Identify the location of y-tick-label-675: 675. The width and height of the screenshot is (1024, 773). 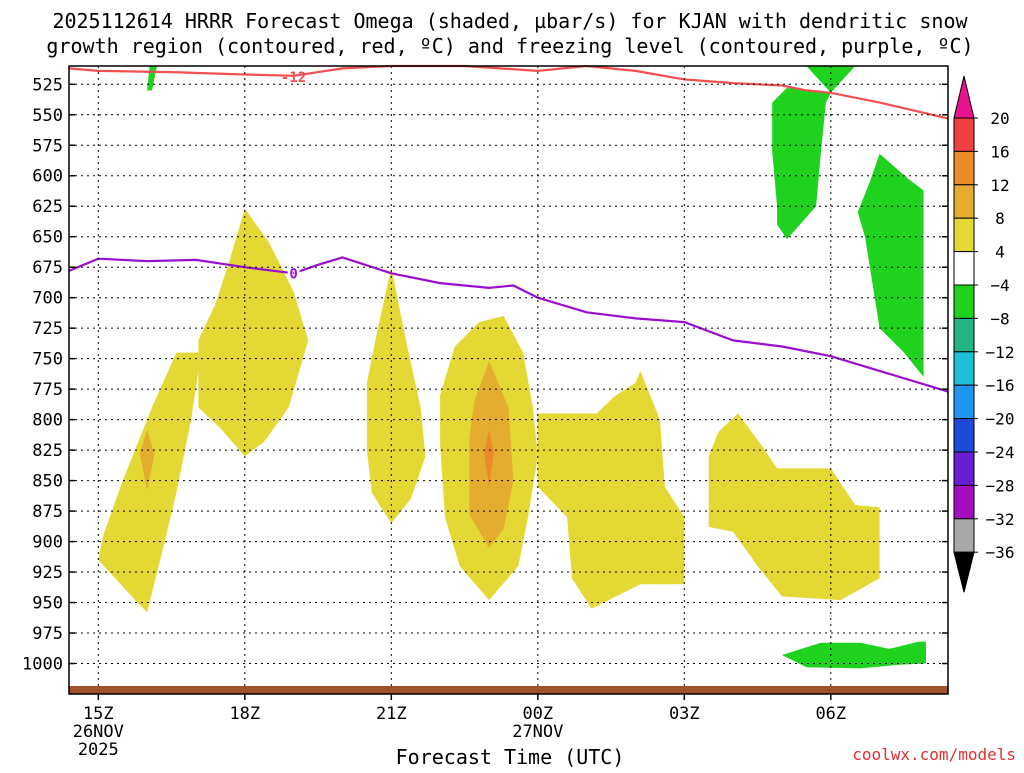
(47, 268).